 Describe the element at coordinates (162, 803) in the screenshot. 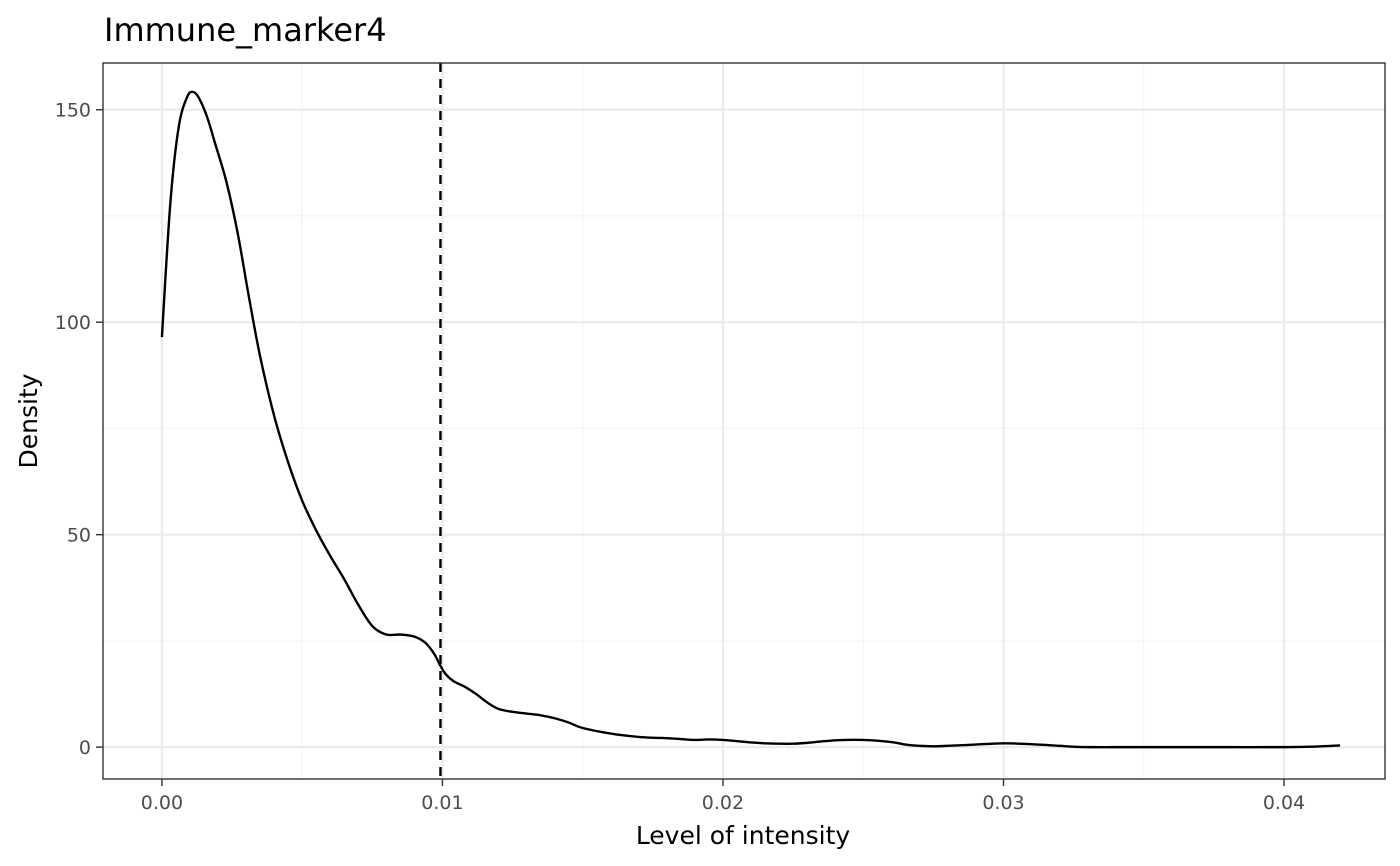

I see `x-tick-label: 0.00` at that location.